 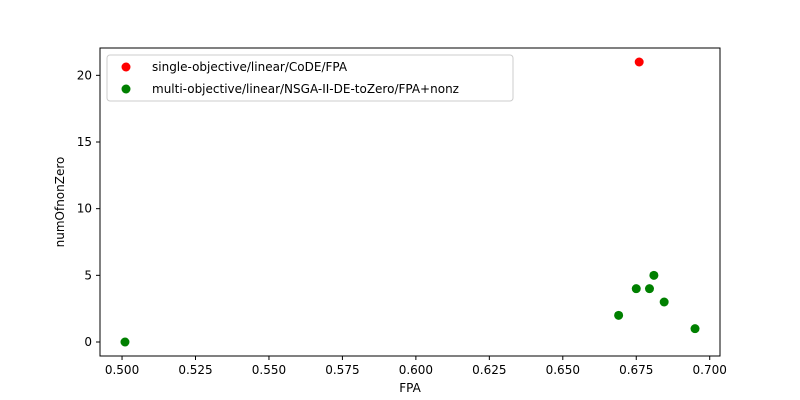 What do you see at coordinates (195, 370) in the screenshot?
I see `x-tick-label-1: 0.525` at bounding box center [195, 370].